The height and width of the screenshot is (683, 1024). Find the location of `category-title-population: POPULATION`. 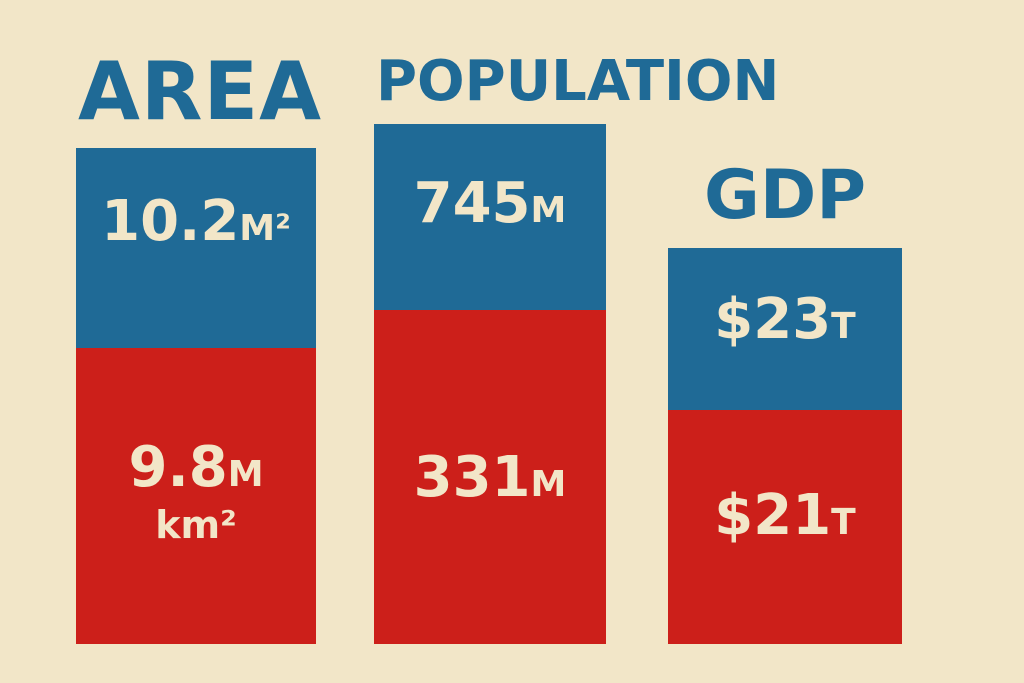

category-title-population: POPULATION is located at coordinates (578, 81).